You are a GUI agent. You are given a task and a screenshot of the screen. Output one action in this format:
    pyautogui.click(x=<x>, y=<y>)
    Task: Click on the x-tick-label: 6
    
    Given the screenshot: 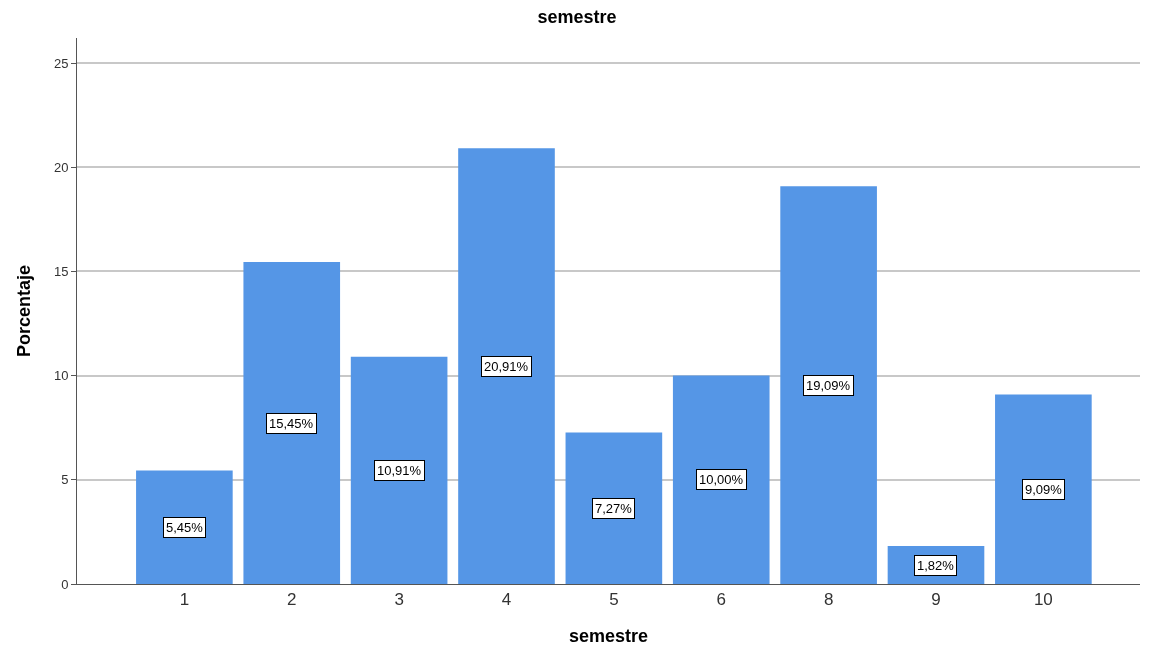 What is the action you would take?
    pyautogui.click(x=721, y=600)
    